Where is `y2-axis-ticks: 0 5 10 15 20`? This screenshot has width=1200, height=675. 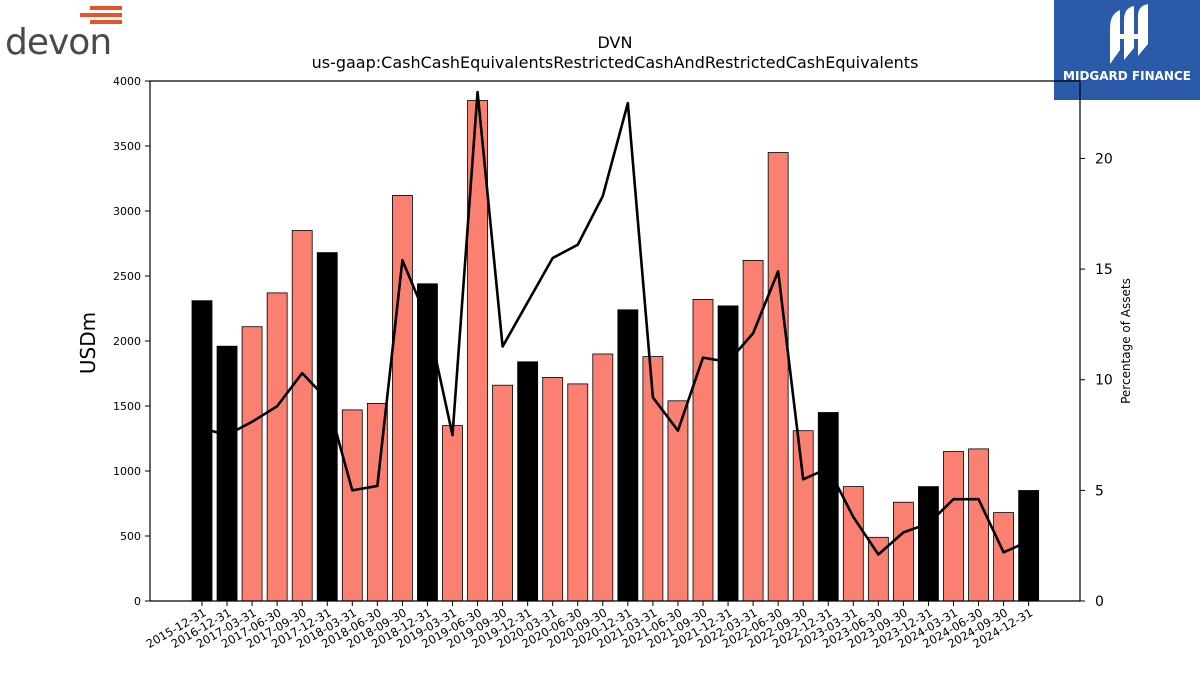
y2-axis-ticks: 0 5 10 15 20 is located at coordinates (1096, 380).